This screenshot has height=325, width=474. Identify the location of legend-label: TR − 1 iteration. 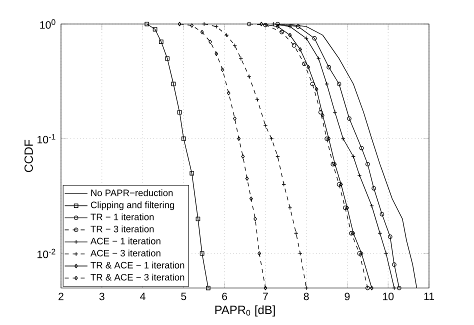
(122, 216).